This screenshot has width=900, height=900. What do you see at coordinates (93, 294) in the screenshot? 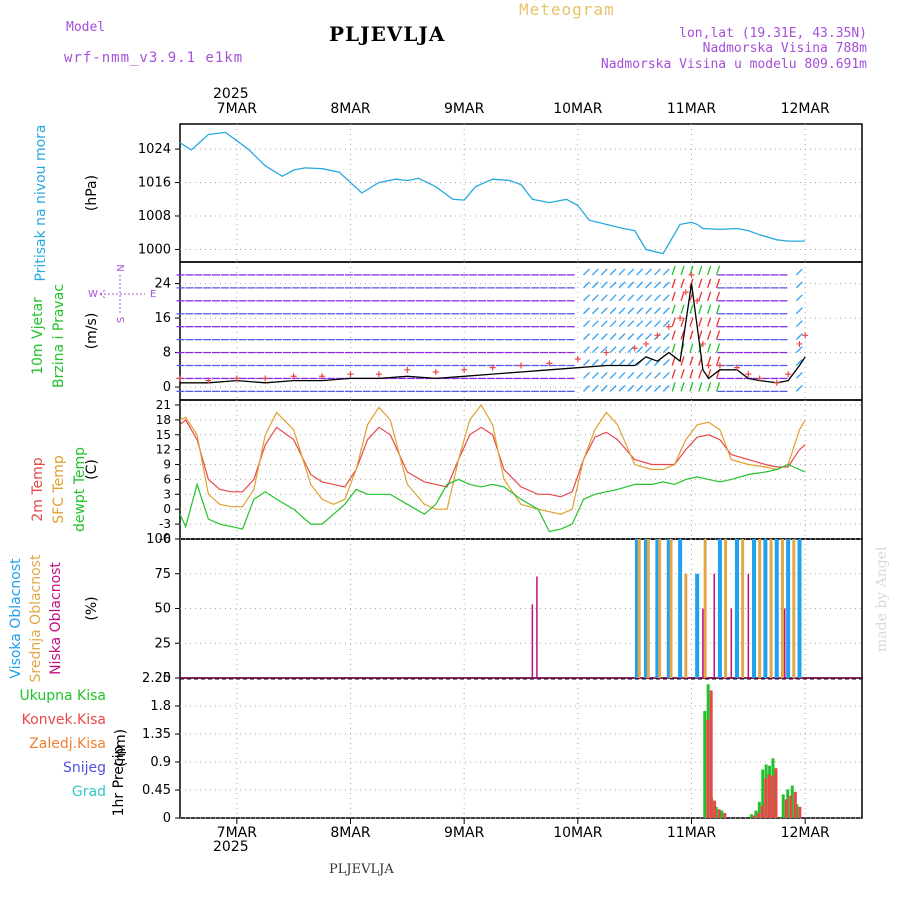
I see `wind-dir-w: W` at bounding box center [93, 294].